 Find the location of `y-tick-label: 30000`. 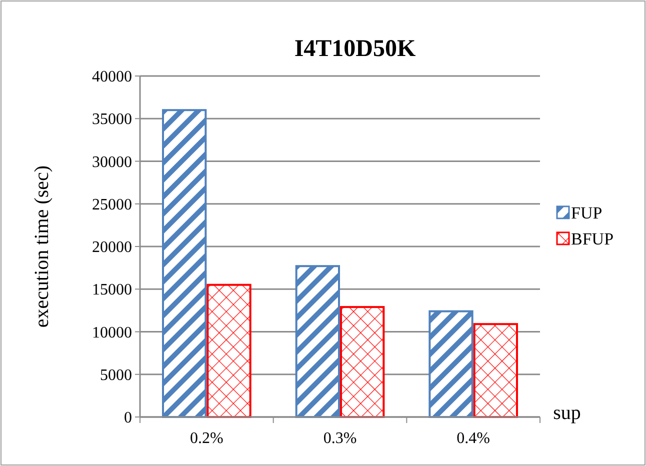

y-tick-label: 30000 is located at coordinates (112, 162).